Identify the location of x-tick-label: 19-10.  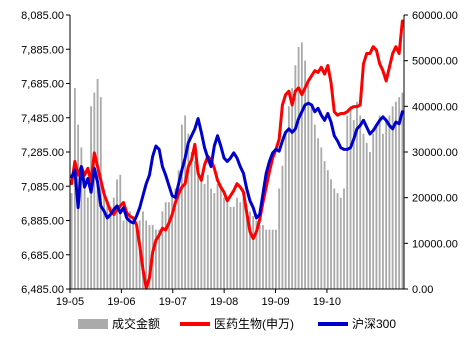
(327, 302).